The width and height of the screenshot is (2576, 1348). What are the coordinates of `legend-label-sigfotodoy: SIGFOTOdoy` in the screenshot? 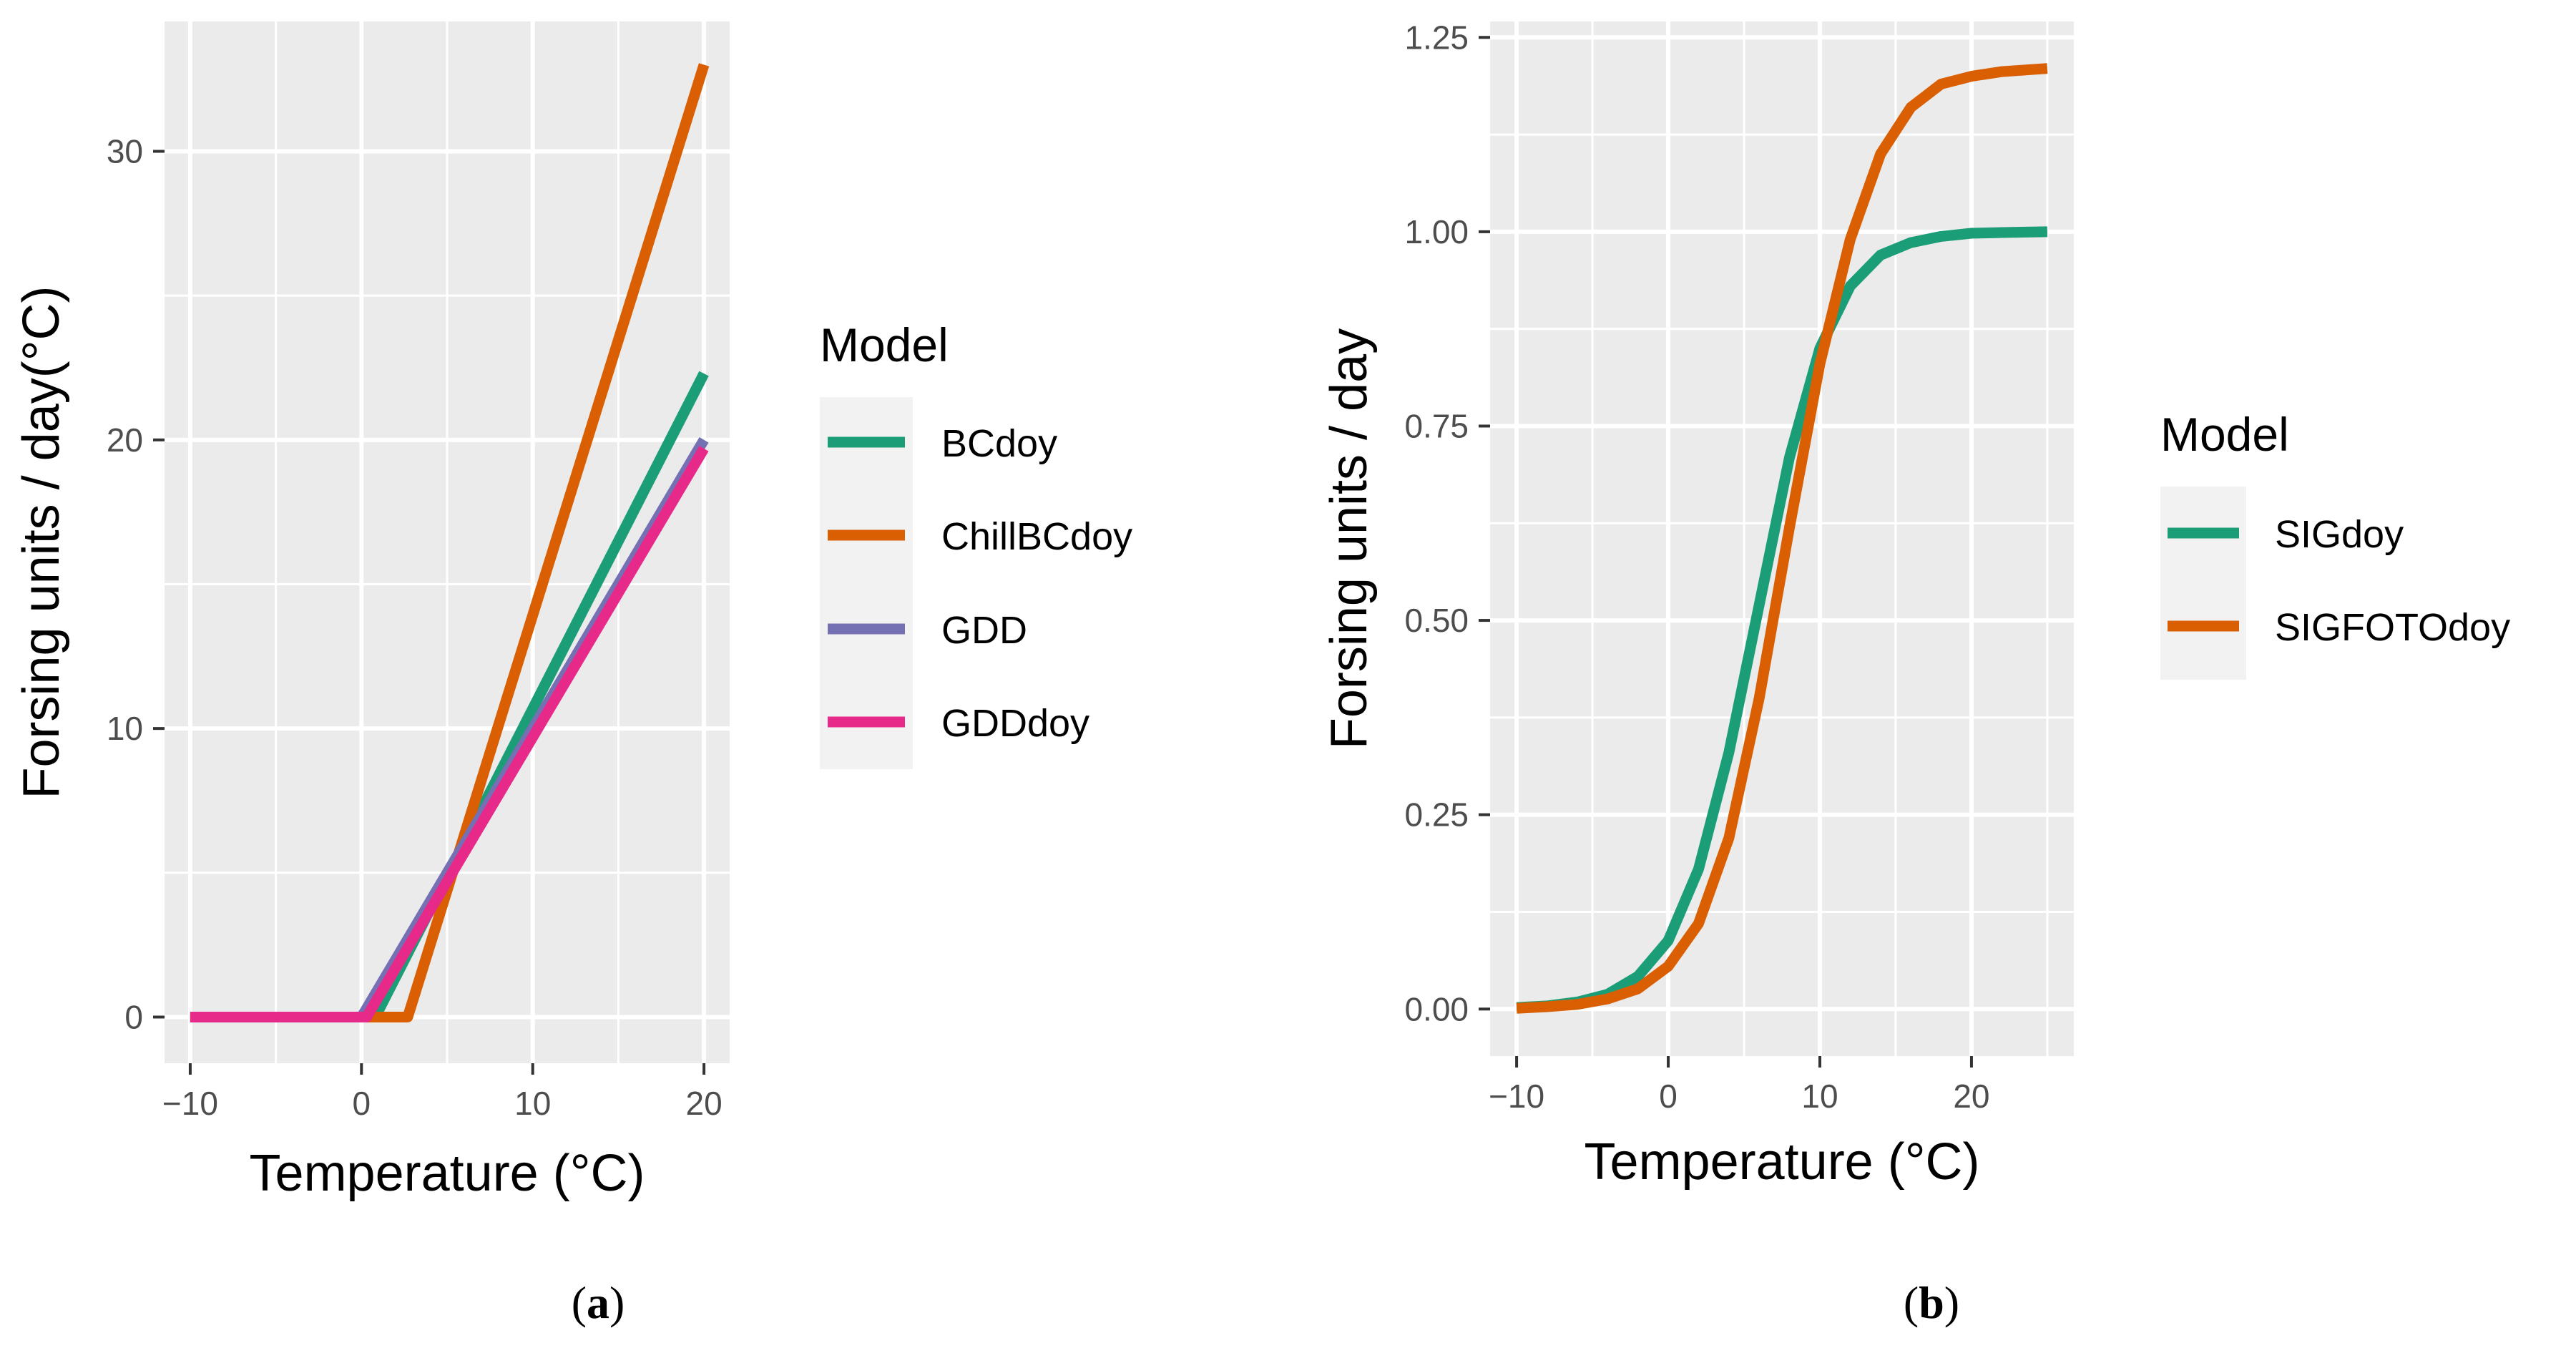 It's located at (2392, 627).